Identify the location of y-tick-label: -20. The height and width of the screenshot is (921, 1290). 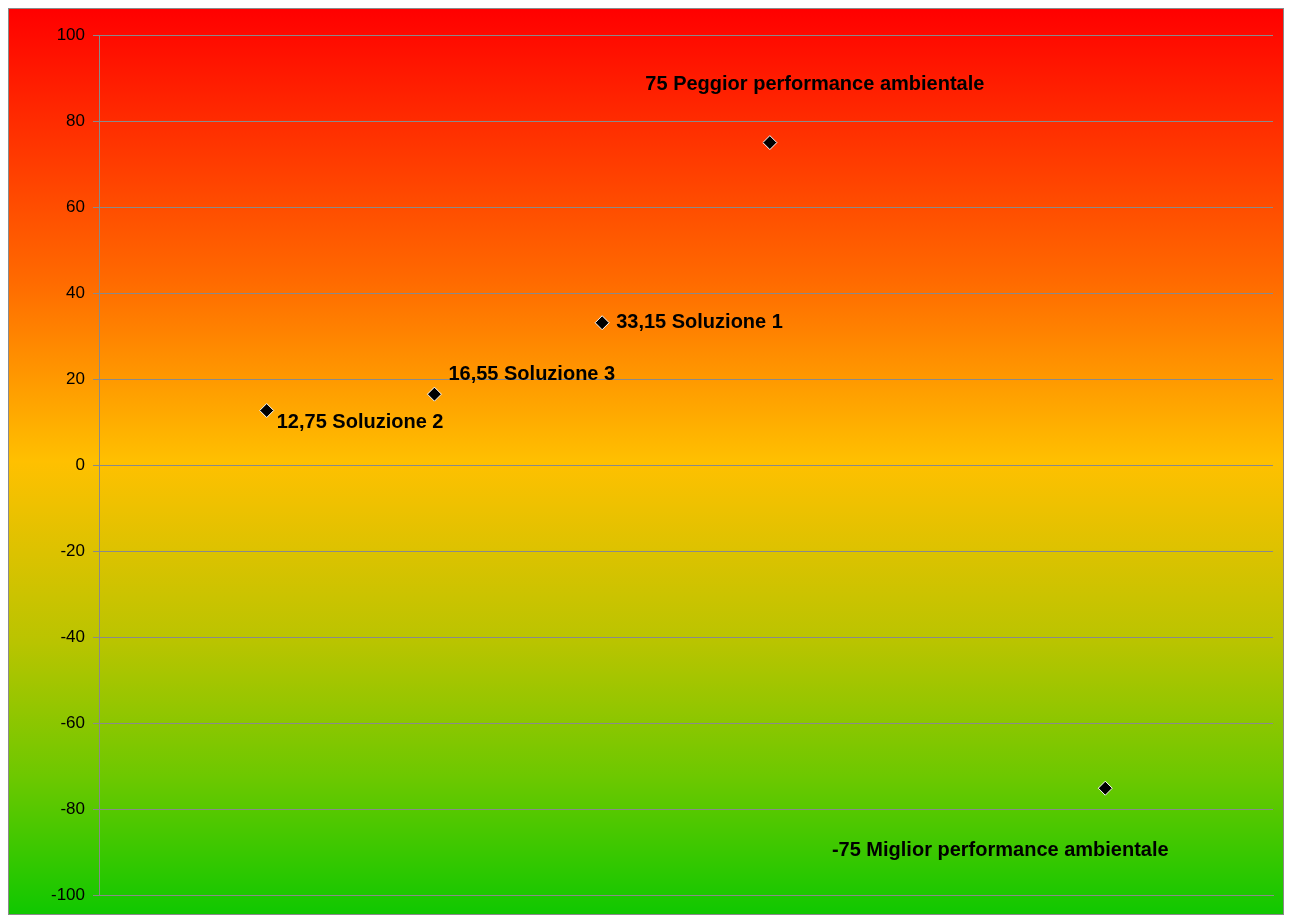
(72, 551).